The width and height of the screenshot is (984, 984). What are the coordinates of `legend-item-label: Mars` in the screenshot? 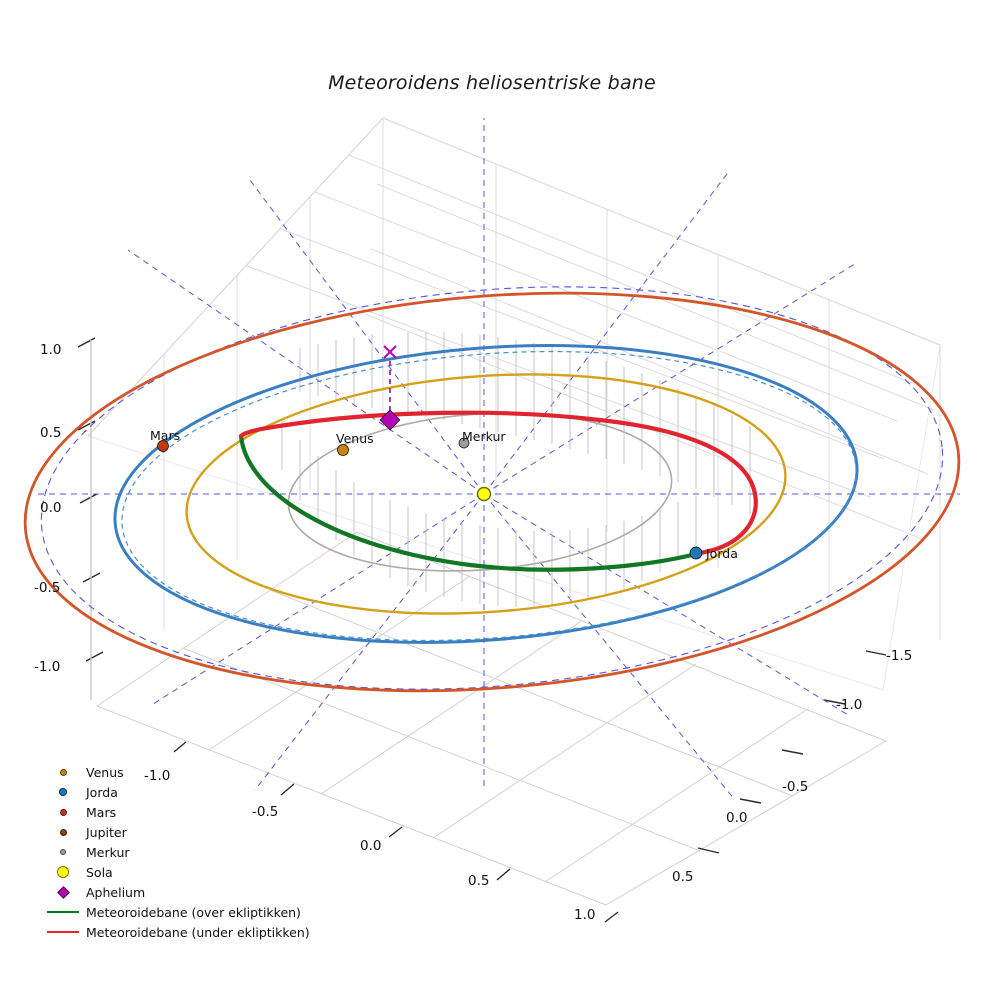 It's located at (101, 812).